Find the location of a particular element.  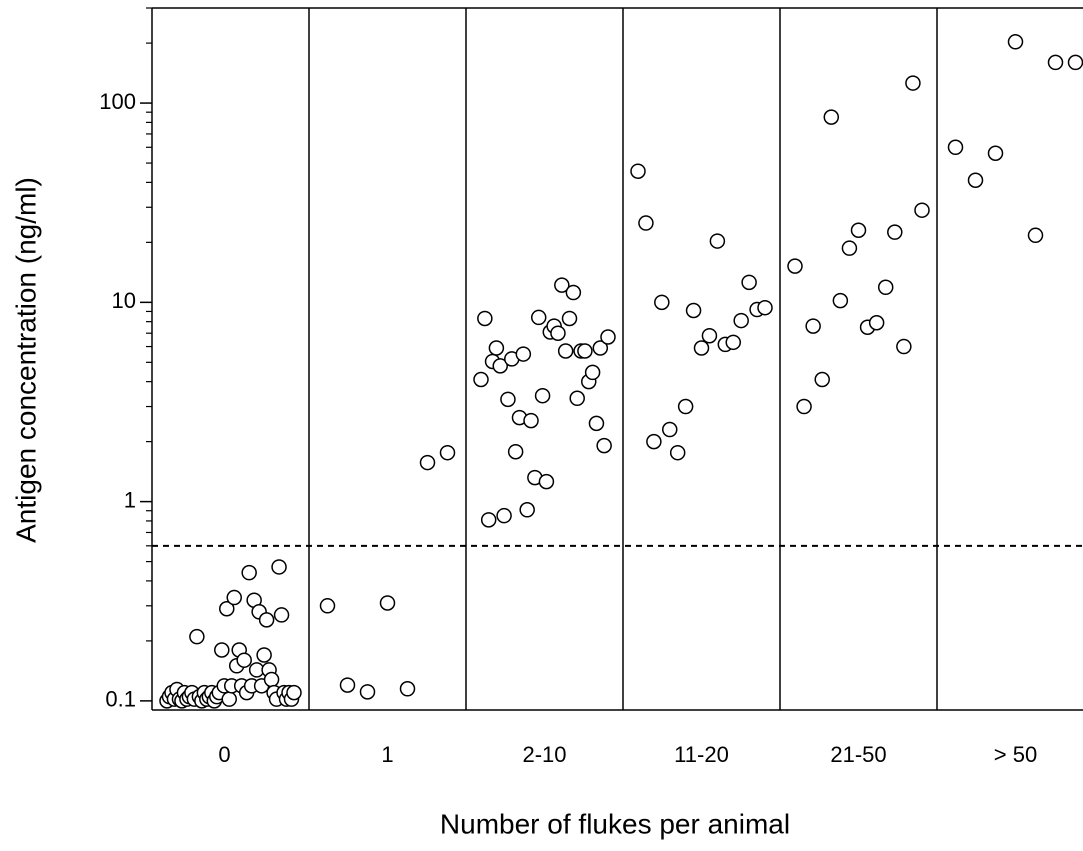

x-tick-label: > 50 is located at coordinates (1015, 754).